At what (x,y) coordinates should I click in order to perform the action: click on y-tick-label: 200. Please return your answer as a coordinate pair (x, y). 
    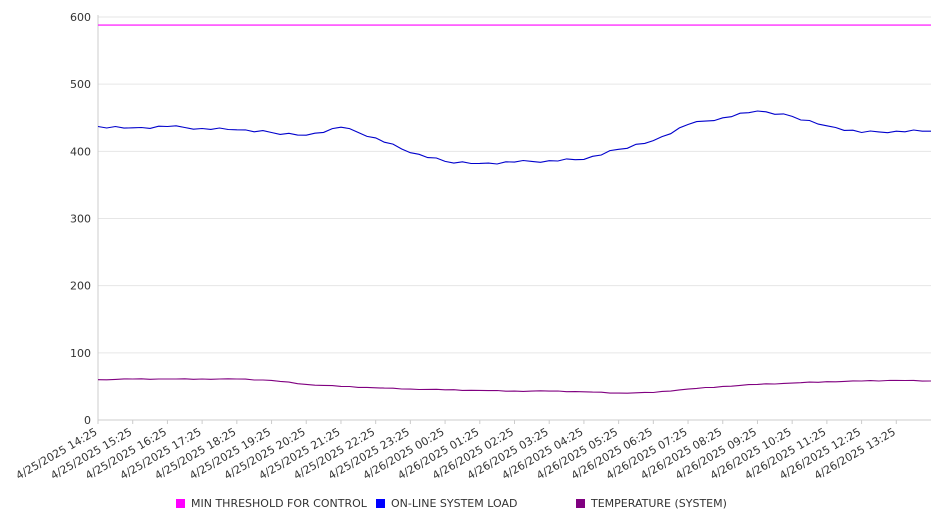
    Looking at the image, I should click on (80, 286).